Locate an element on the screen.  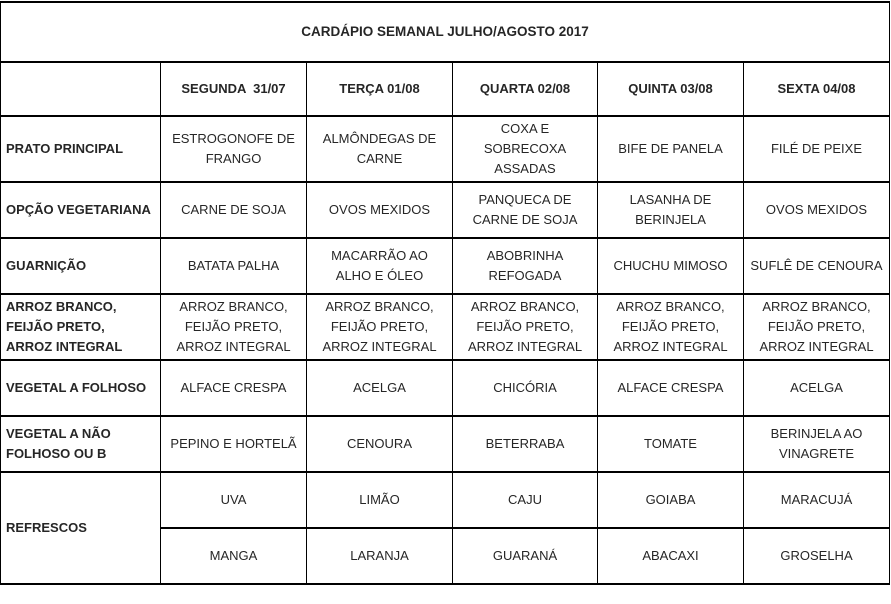
menu-cell: MARACUJÁ is located at coordinates (816, 500).